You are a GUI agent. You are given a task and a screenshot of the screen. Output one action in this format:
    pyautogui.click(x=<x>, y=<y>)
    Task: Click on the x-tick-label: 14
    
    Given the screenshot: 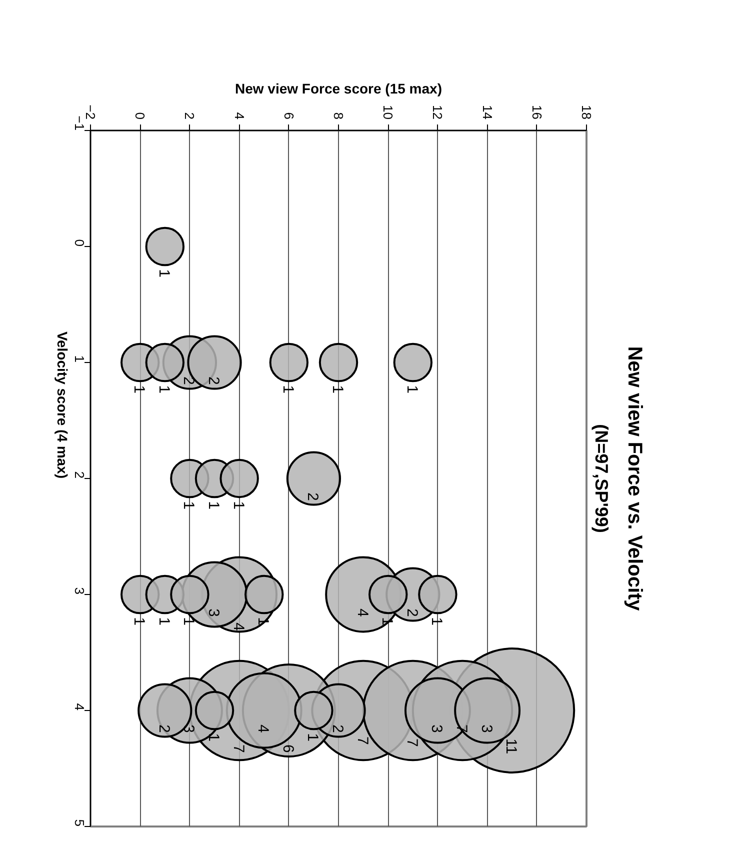 What is the action you would take?
    pyautogui.click(x=487, y=112)
    